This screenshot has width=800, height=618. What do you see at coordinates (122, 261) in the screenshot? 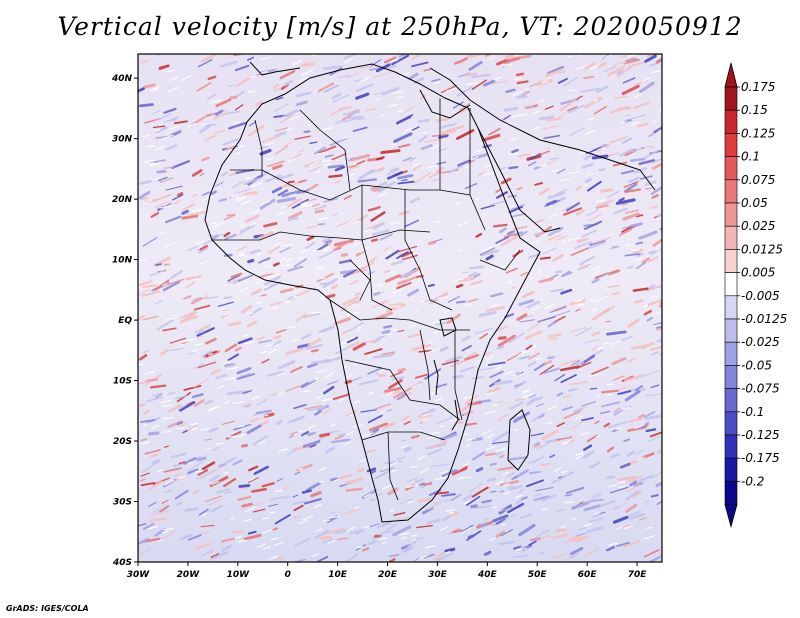
I see `lat-label: 10N` at bounding box center [122, 261].